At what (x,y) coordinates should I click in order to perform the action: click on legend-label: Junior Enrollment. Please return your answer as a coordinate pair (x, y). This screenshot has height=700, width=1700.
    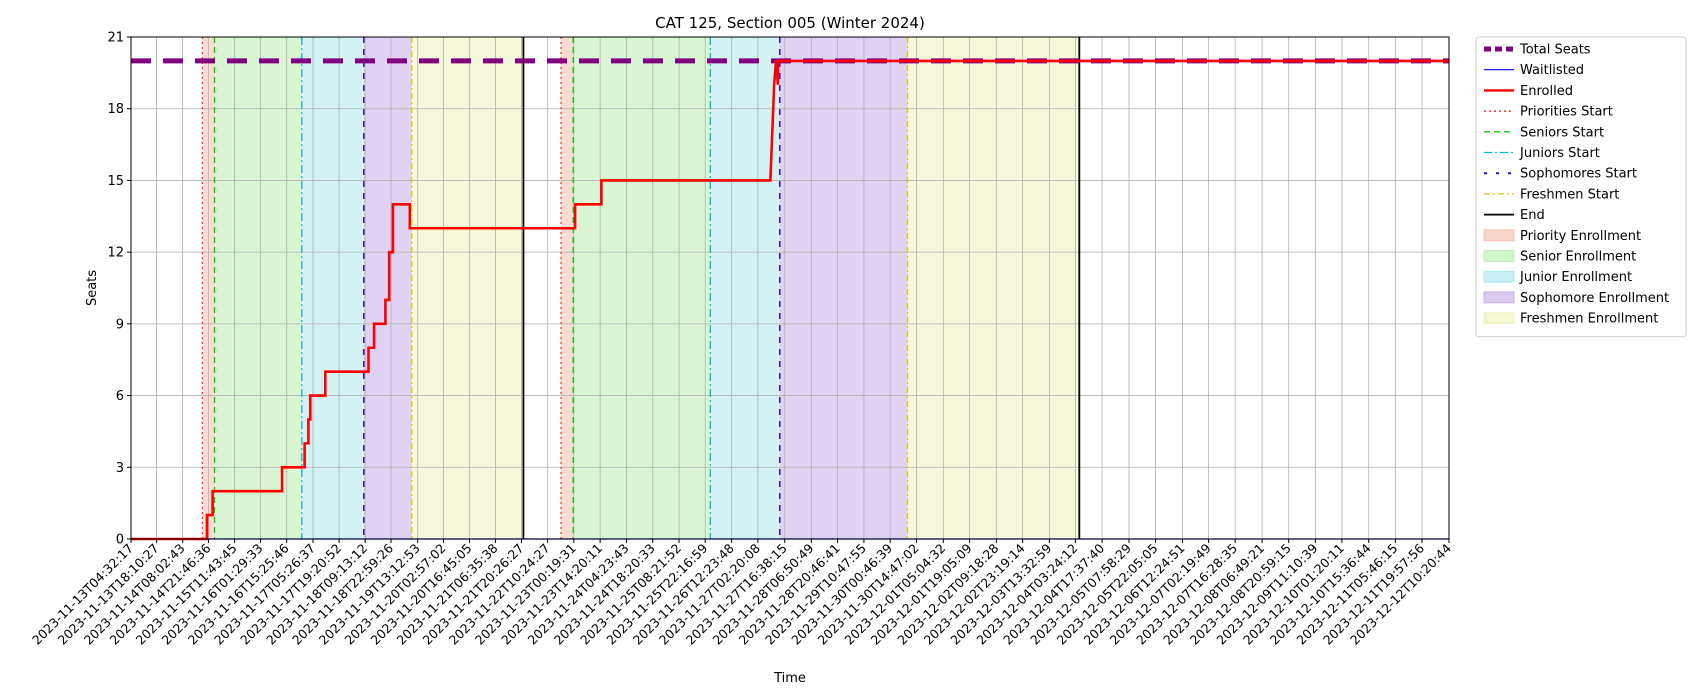
    Looking at the image, I should click on (1575, 277).